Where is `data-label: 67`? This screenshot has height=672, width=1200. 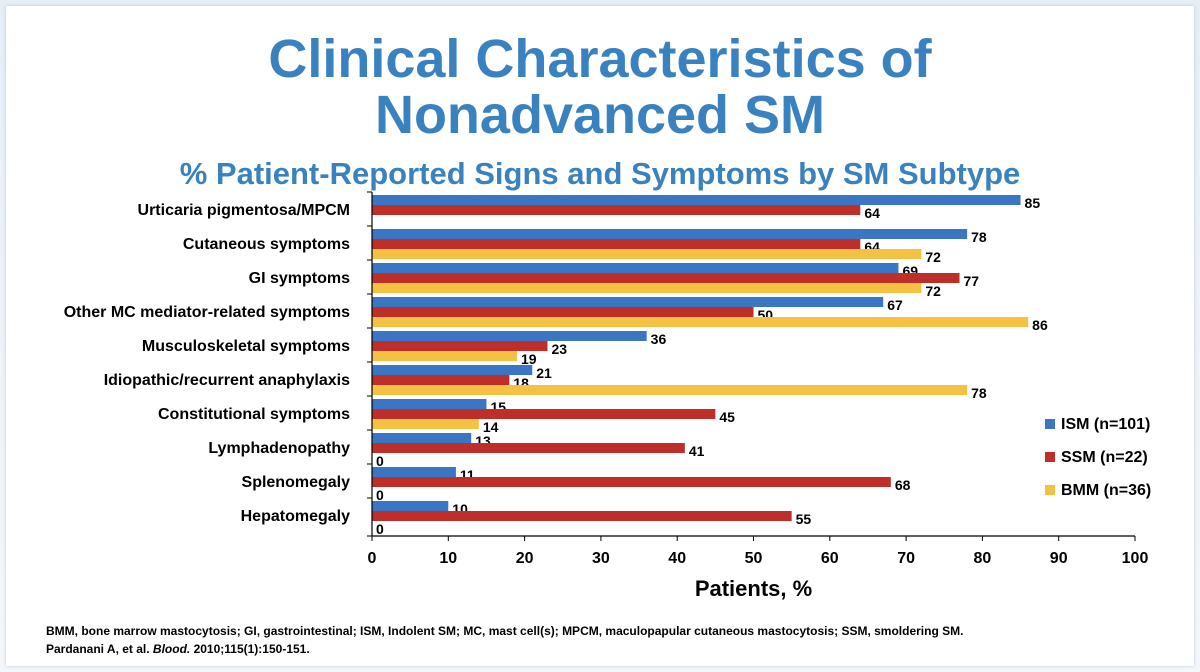
data-label: 67 is located at coordinates (895, 305).